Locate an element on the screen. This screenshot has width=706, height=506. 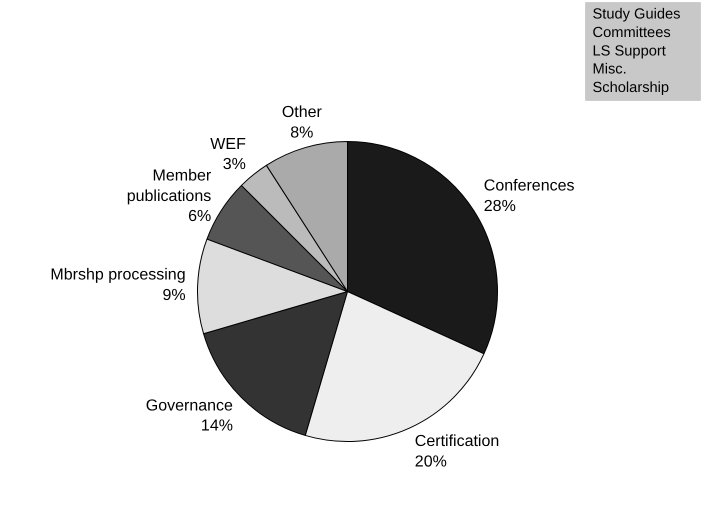
slice-label: Certification is located at coordinates (457, 441).